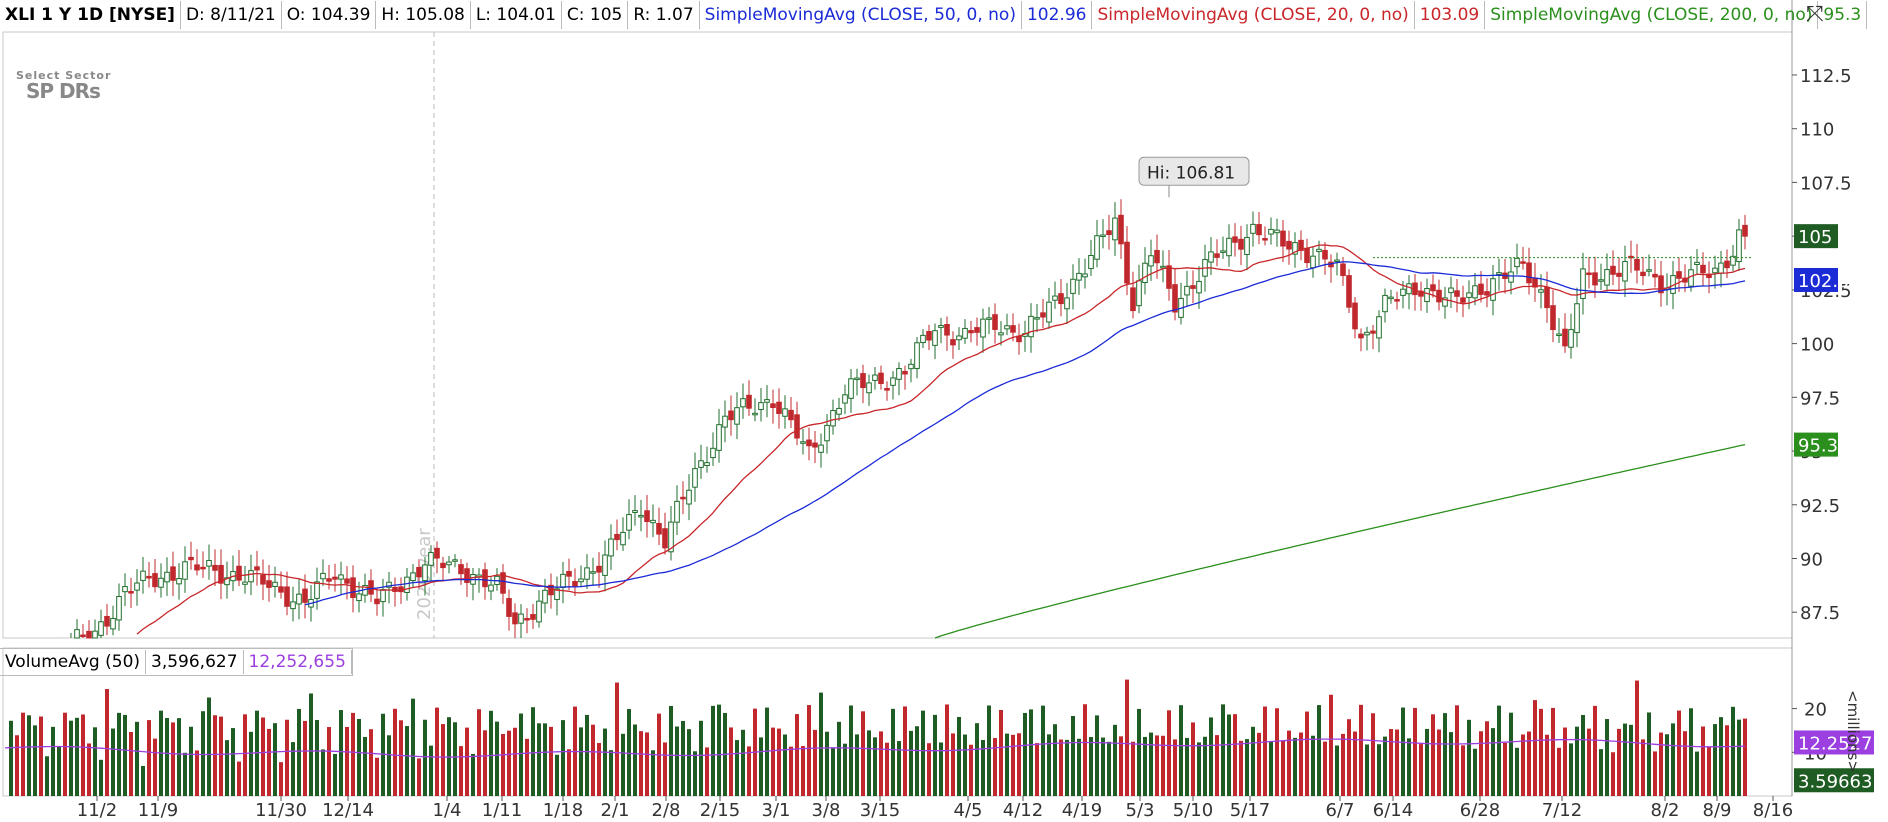  What do you see at coordinates (861, 15) in the screenshot?
I see `sma50-study-label: SimpleMovingAvg (CLOSE, 50, 0, no)` at bounding box center [861, 15].